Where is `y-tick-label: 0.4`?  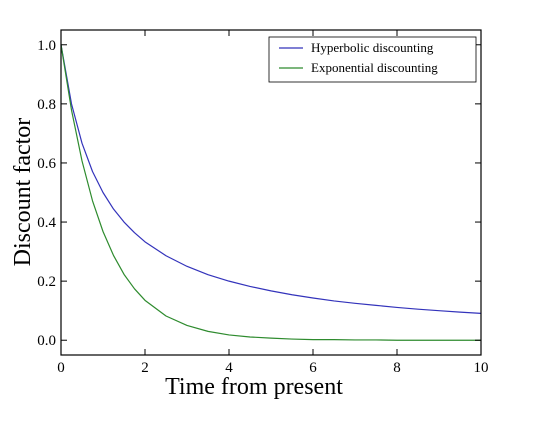
y-tick-label: 0.4 is located at coordinates (46, 223).